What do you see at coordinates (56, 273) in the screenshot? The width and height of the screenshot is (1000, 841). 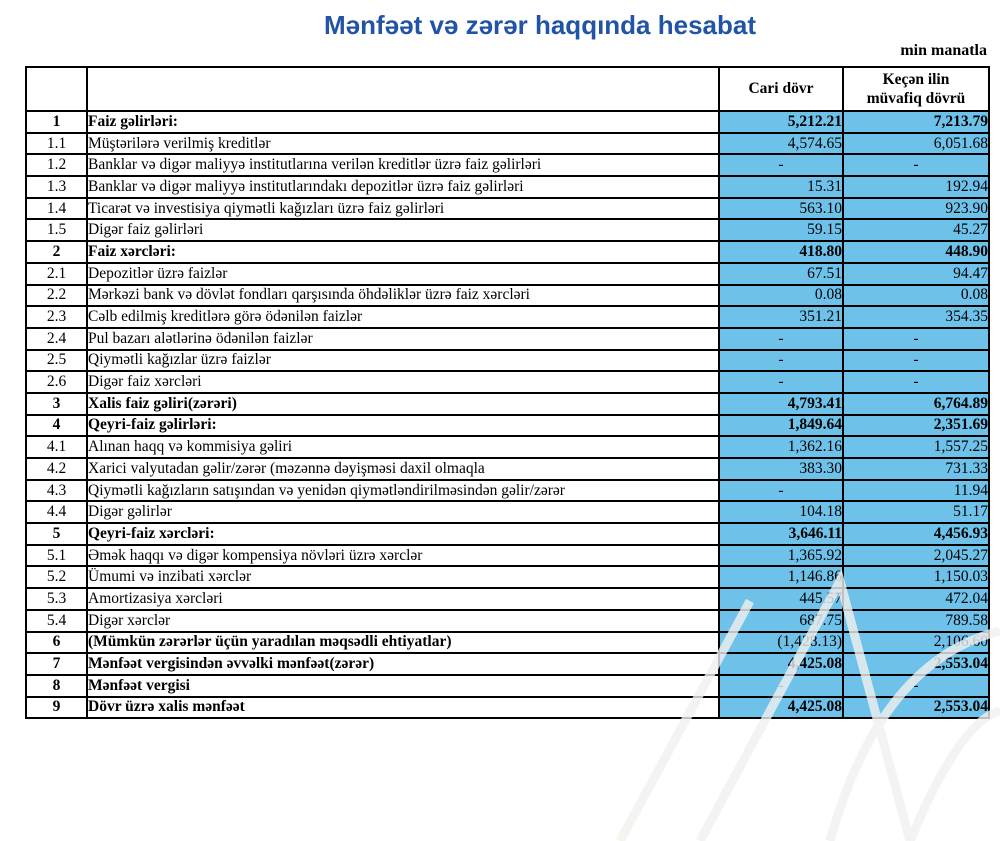 I see `row-number: 2.1` at bounding box center [56, 273].